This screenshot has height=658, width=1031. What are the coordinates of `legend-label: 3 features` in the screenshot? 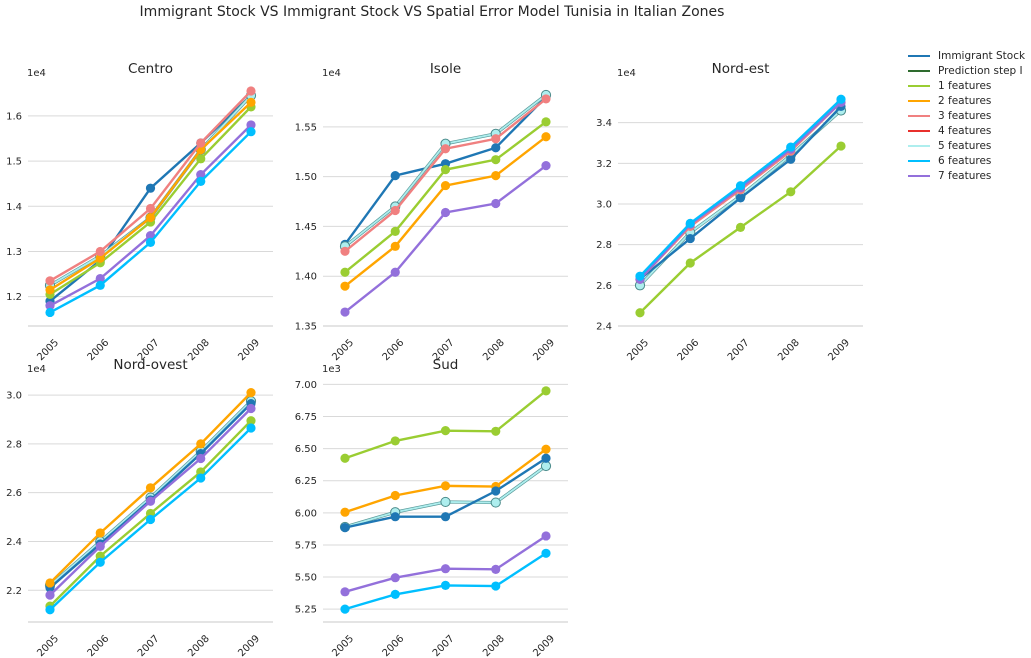 It's located at (965, 115).